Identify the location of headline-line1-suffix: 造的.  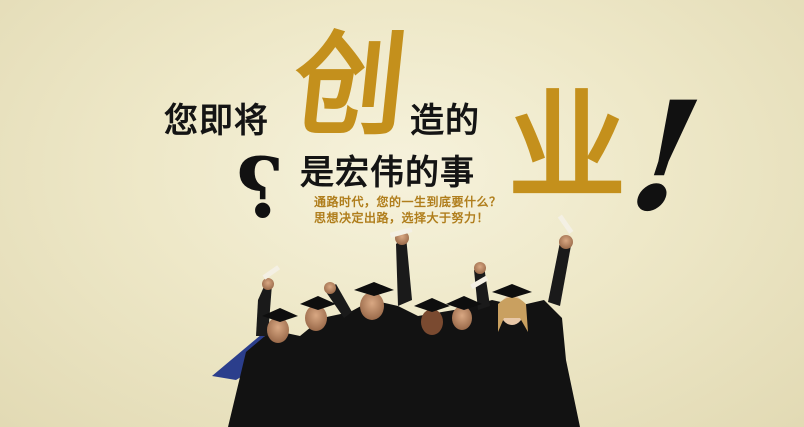
(445, 121).